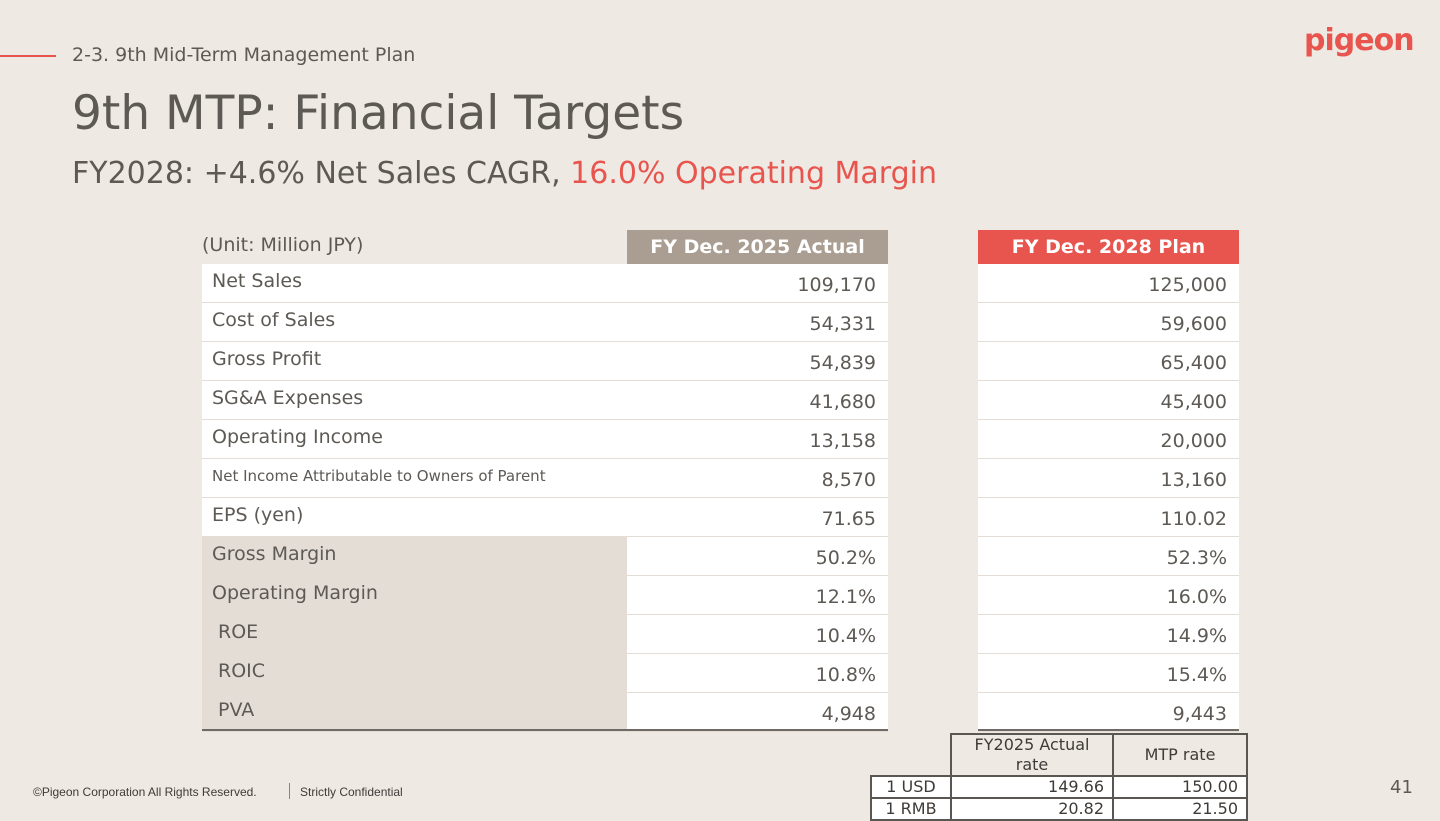 The height and width of the screenshot is (821, 1440). Describe the element at coordinates (757, 595) in the screenshot. I see `actual-cell: 12.1%` at that location.